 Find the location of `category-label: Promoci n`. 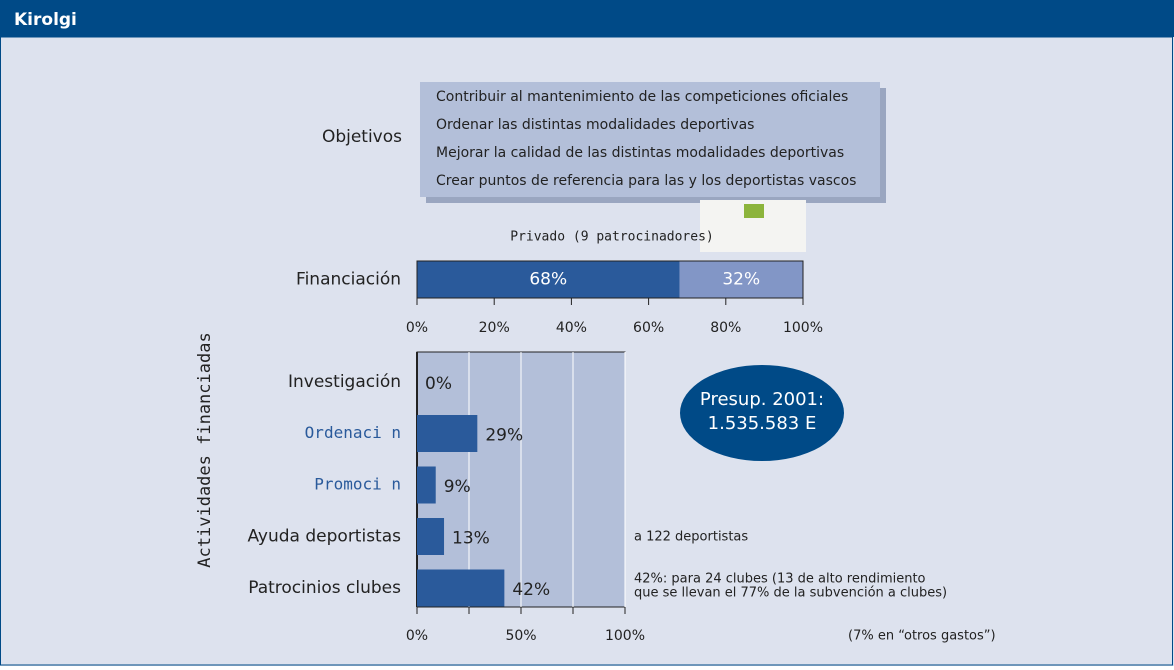

category-label: Promoci n is located at coordinates (357, 484).